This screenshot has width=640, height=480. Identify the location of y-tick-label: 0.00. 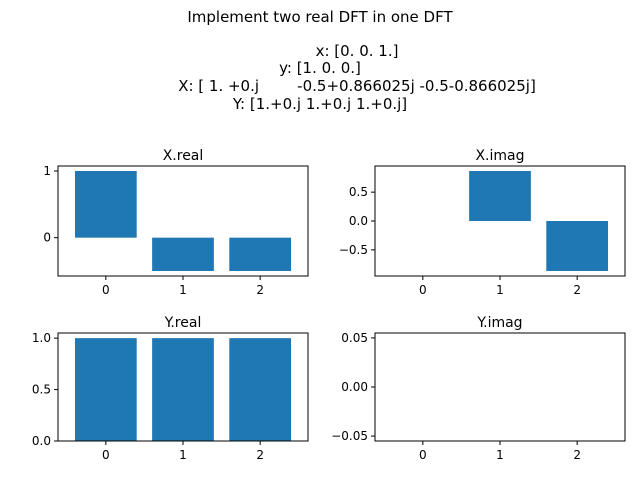
(354, 387).